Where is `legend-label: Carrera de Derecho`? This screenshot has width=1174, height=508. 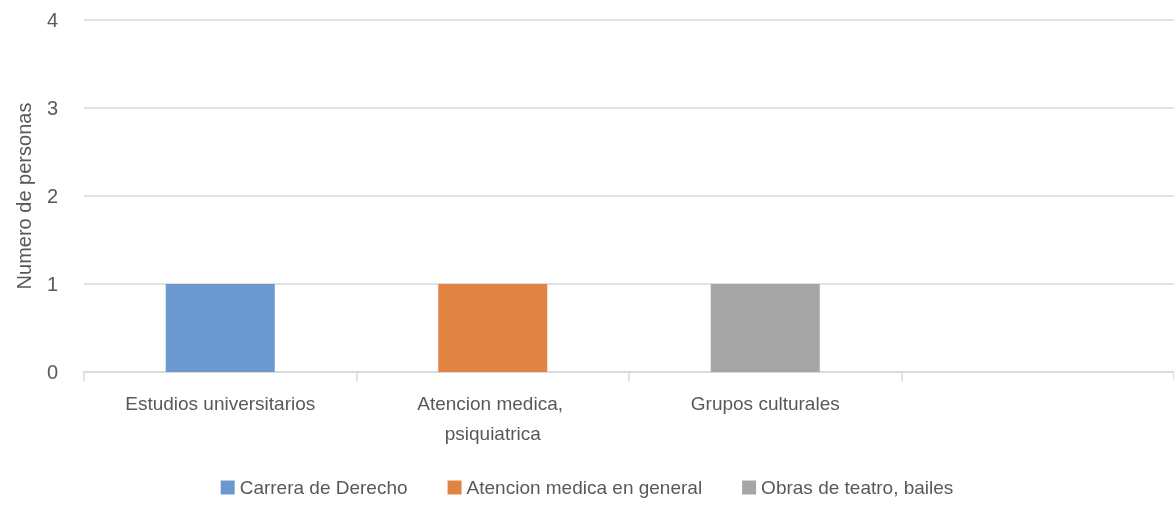 legend-label: Carrera de Derecho is located at coordinates (323, 487).